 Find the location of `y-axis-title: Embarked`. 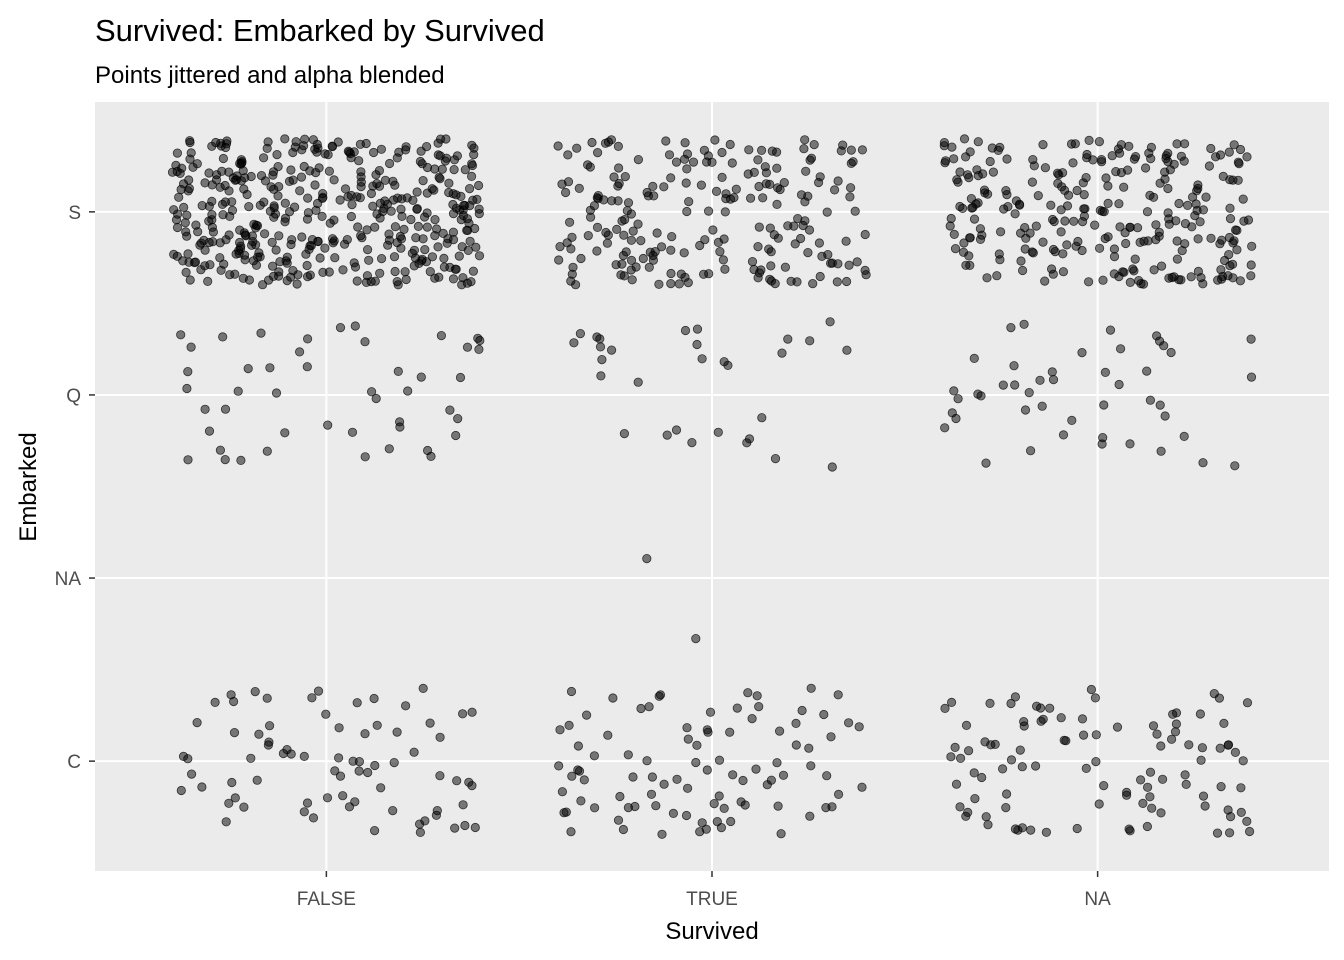

y-axis-title: Embarked is located at coordinates (28, 486).